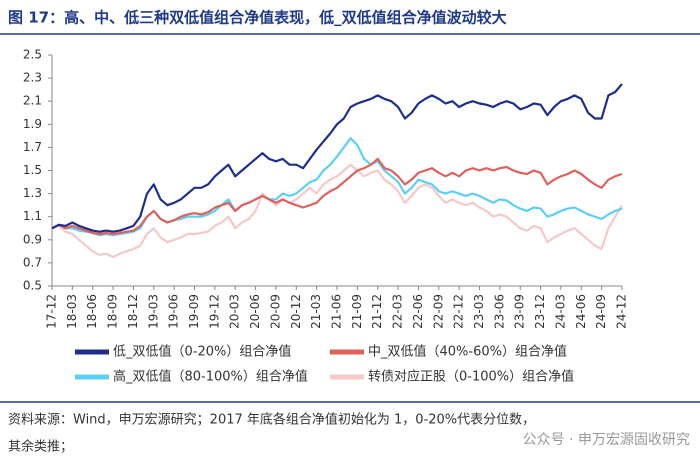 The image size is (700, 468). I want to click on x-tick-label: 21-06, so click(337, 311).